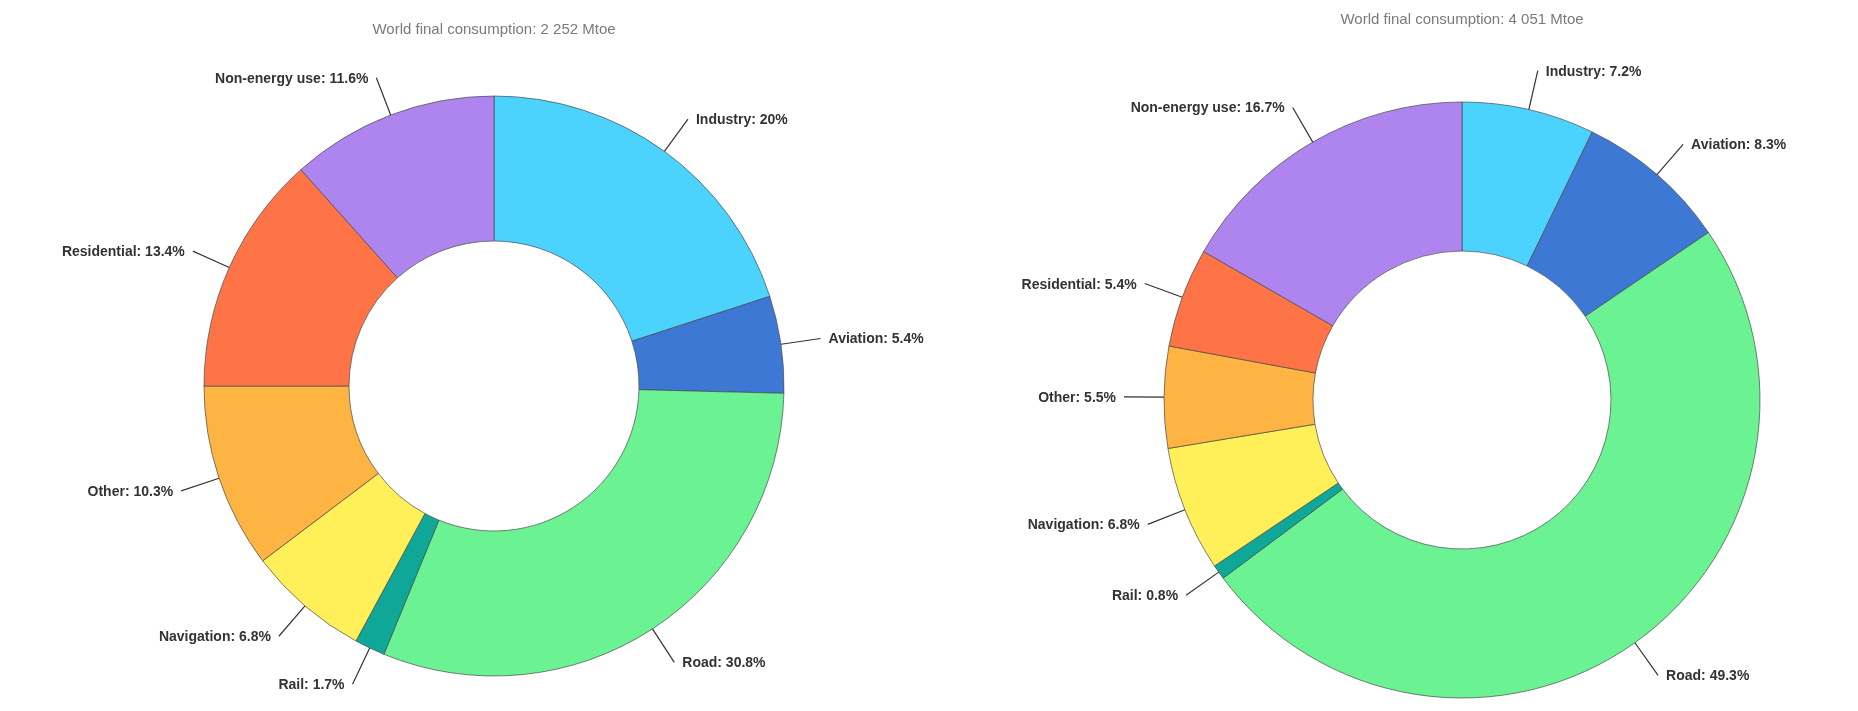  What do you see at coordinates (1462, 18) in the screenshot?
I see `chart-title: World final consumption: 4 051 Mtoe` at bounding box center [1462, 18].